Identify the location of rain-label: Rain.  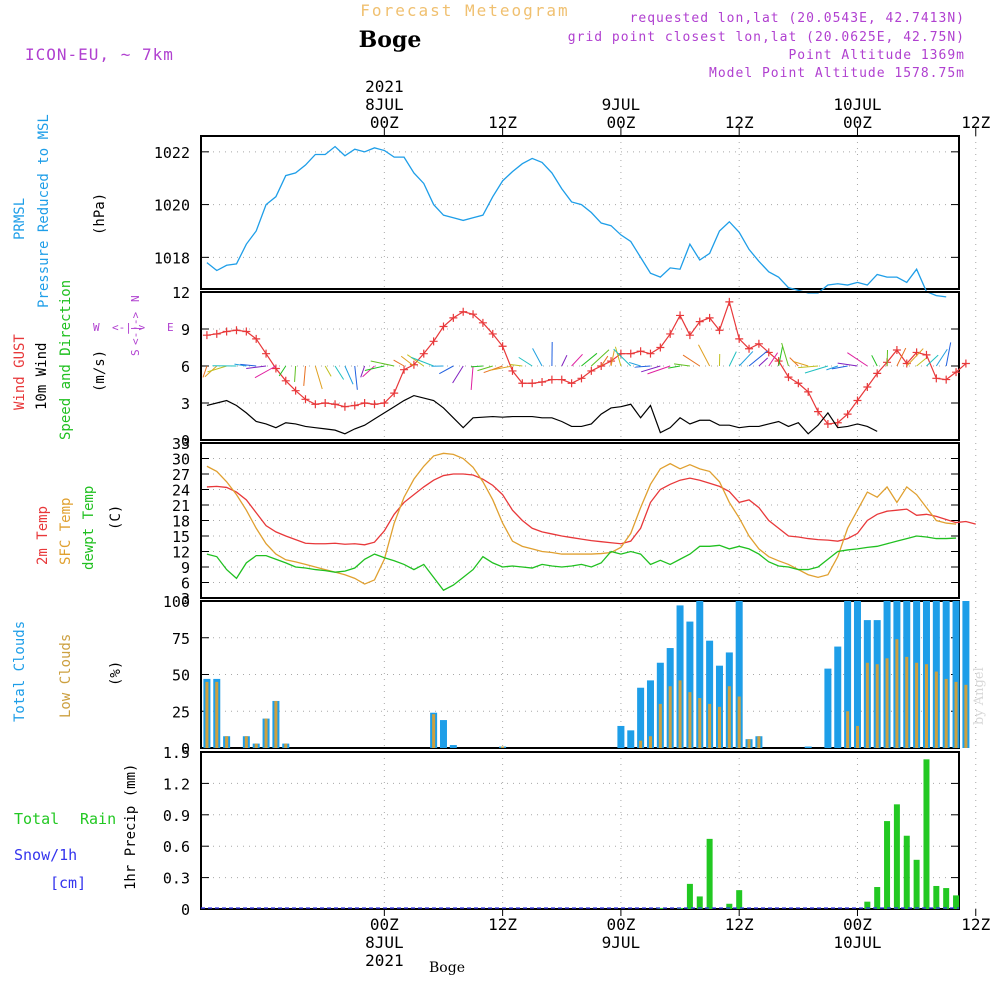
(98, 819).